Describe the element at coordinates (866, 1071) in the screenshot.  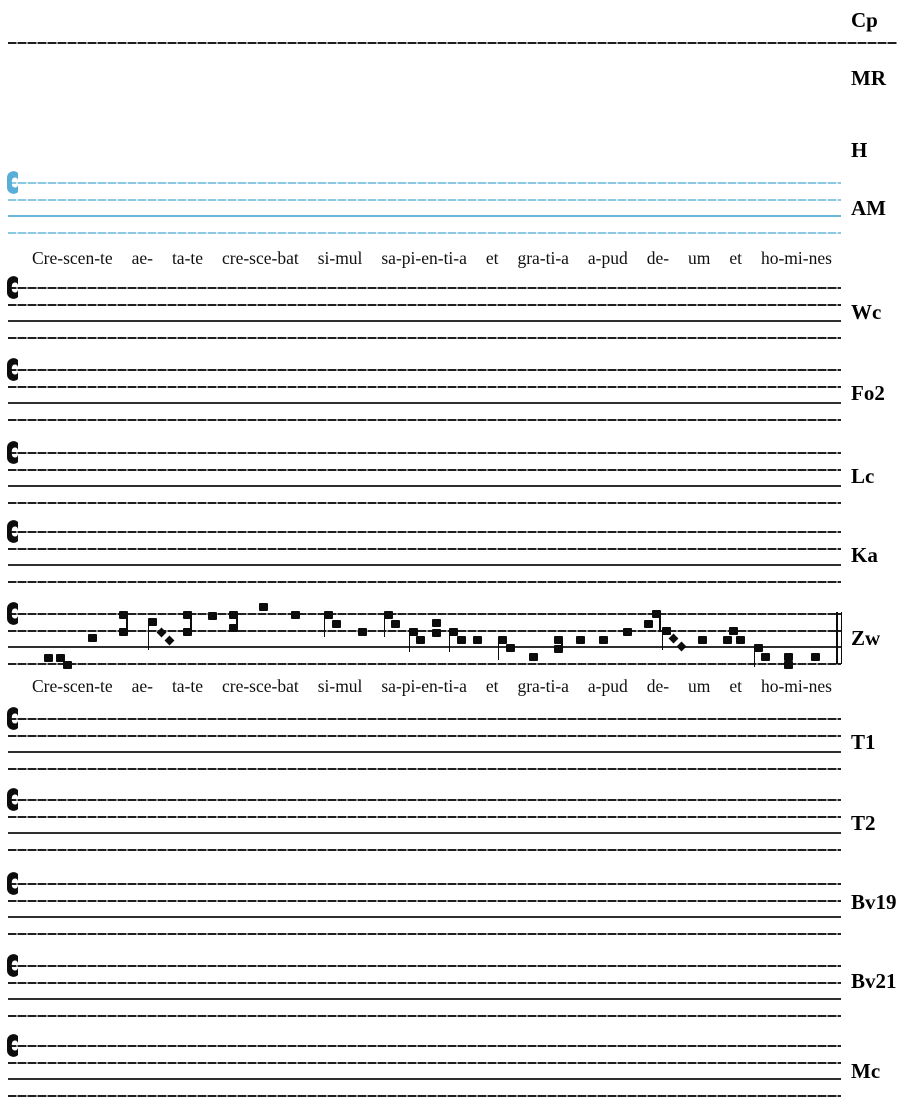
I see `source-label-Mc: Mc` at that location.